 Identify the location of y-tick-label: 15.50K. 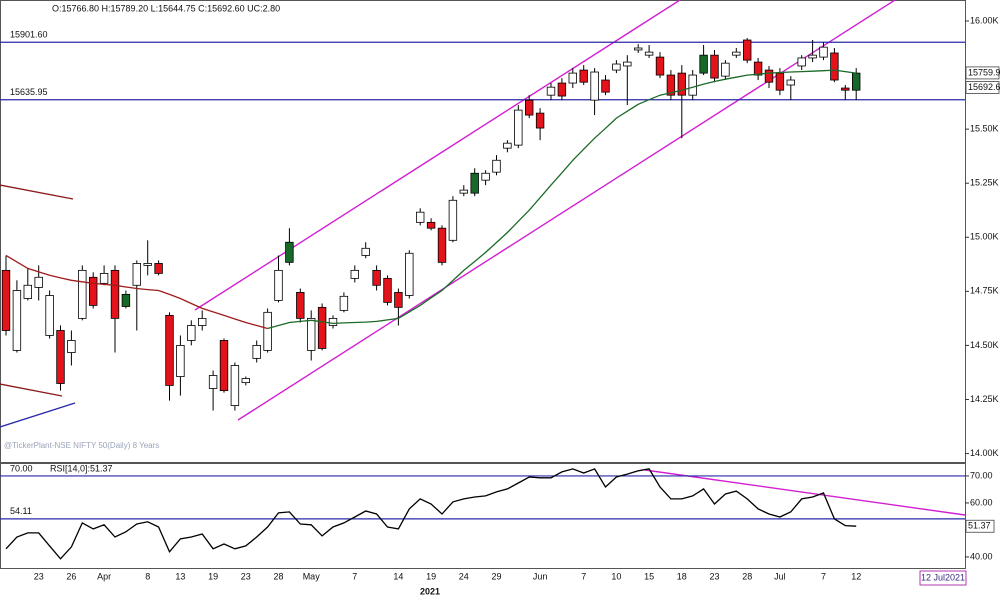
(984, 129).